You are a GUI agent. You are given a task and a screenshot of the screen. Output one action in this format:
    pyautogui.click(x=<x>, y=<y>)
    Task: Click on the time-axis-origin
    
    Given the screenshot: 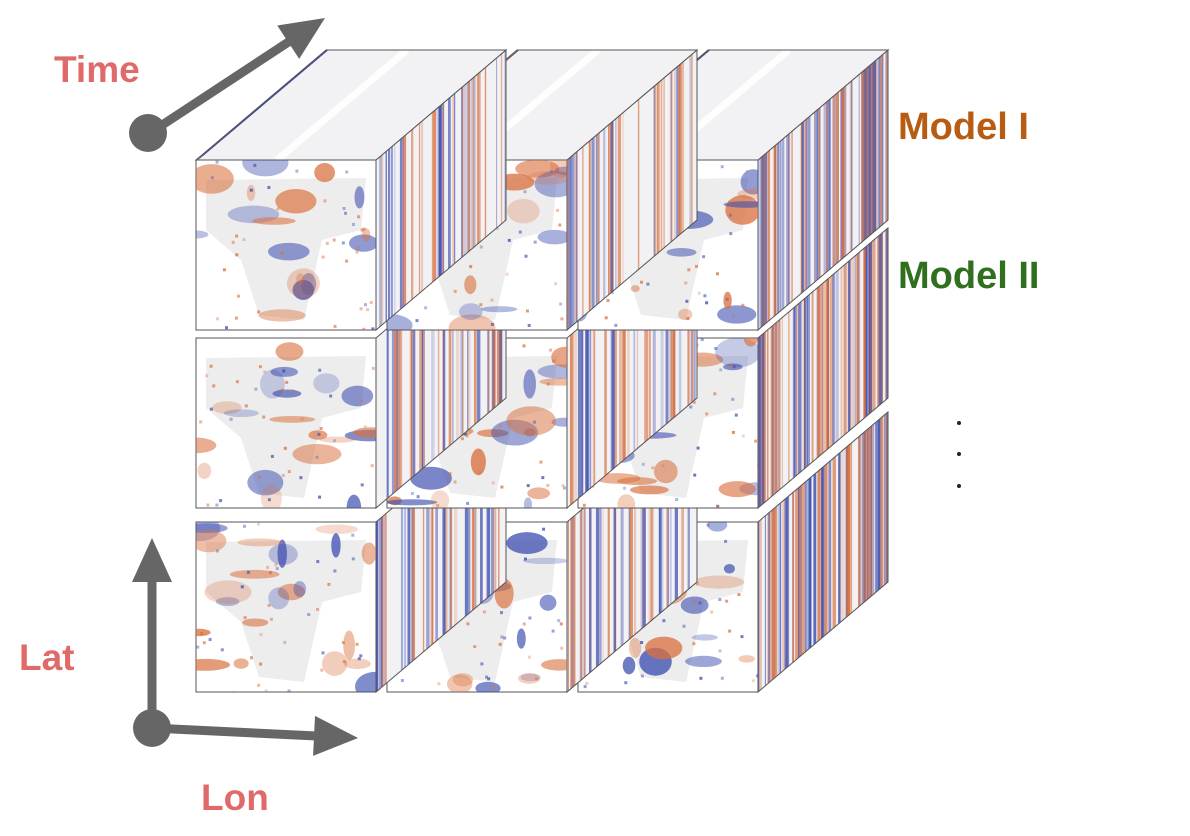 What is the action you would take?
    pyautogui.click(x=148, y=133)
    